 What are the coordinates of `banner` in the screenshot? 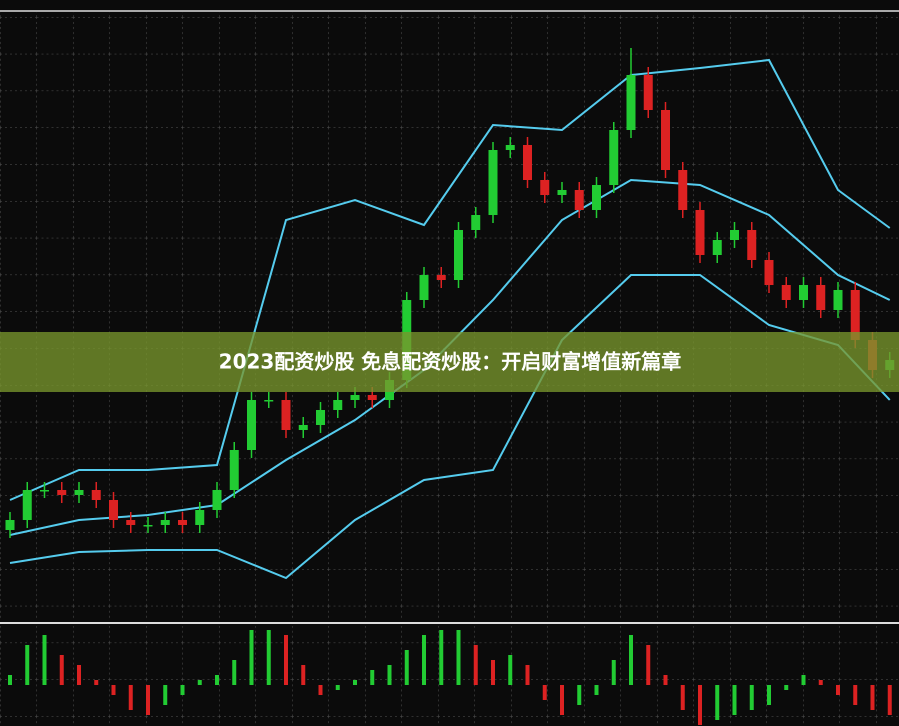 It's located at (449, 362).